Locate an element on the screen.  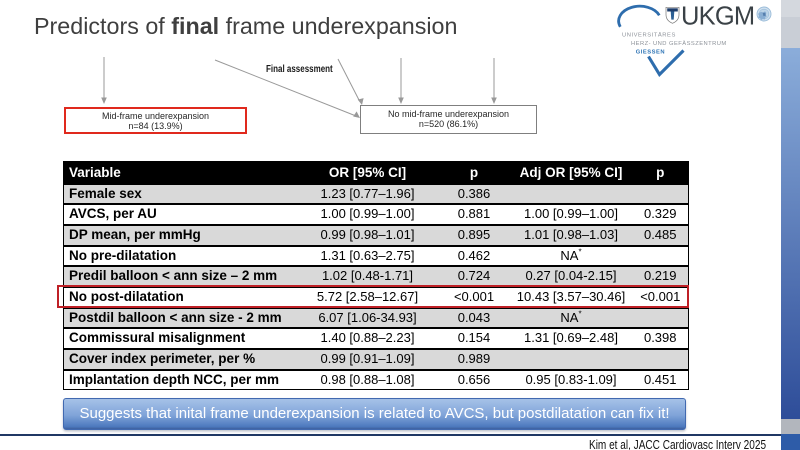
svg-text: UKGM is located at coordinates (717, 16).